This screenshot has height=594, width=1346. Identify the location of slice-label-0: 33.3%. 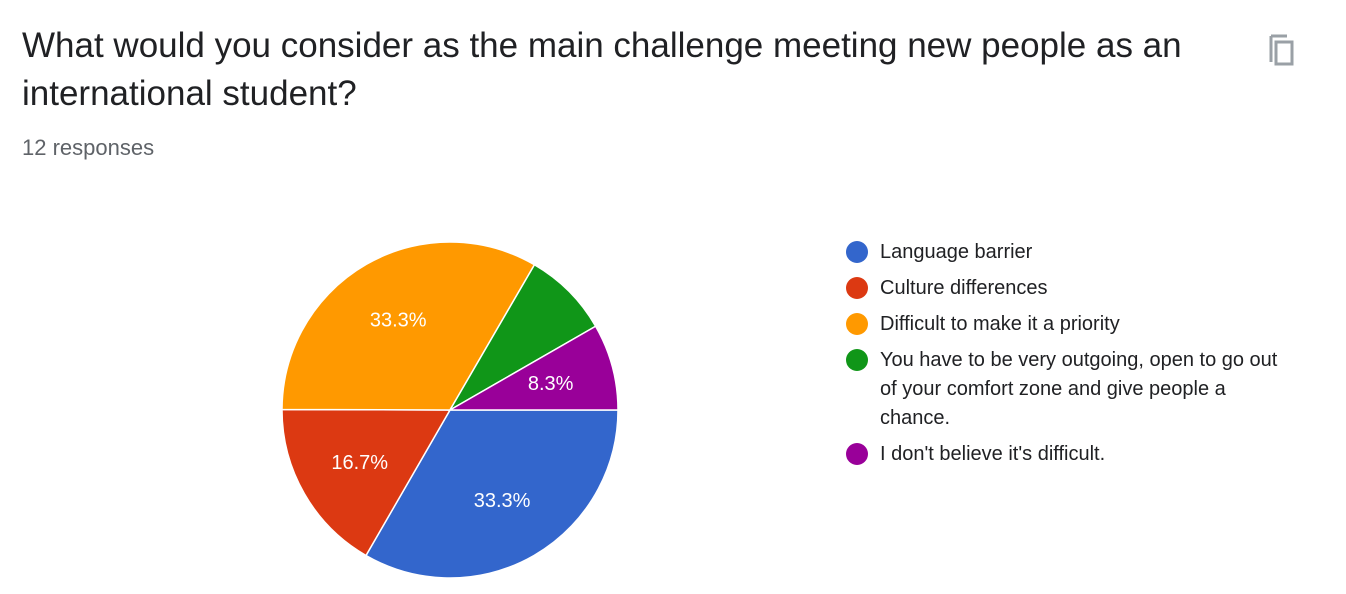
(502, 501).